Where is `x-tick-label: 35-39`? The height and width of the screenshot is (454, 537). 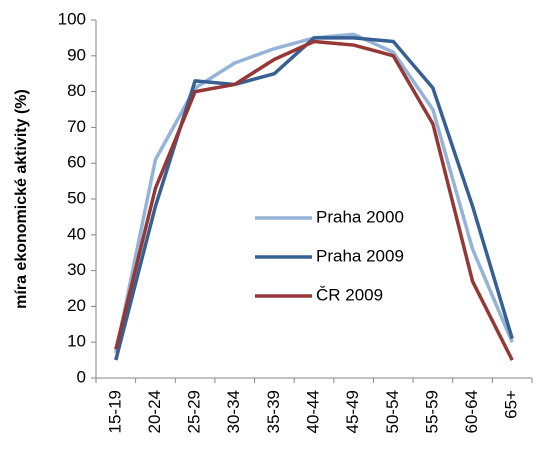
x-tick-label: 35-39 is located at coordinates (273, 411).